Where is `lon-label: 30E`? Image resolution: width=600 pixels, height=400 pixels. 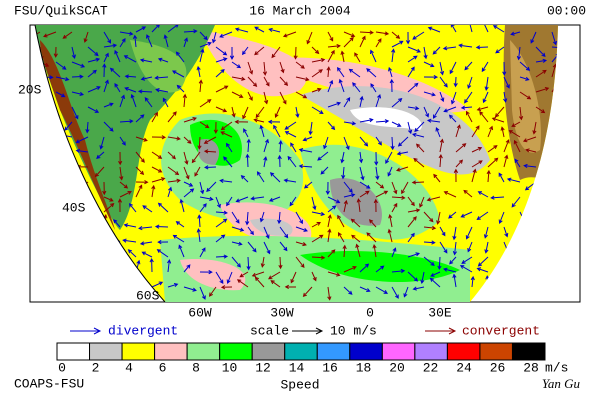 lon-label: 30E is located at coordinates (440, 312).